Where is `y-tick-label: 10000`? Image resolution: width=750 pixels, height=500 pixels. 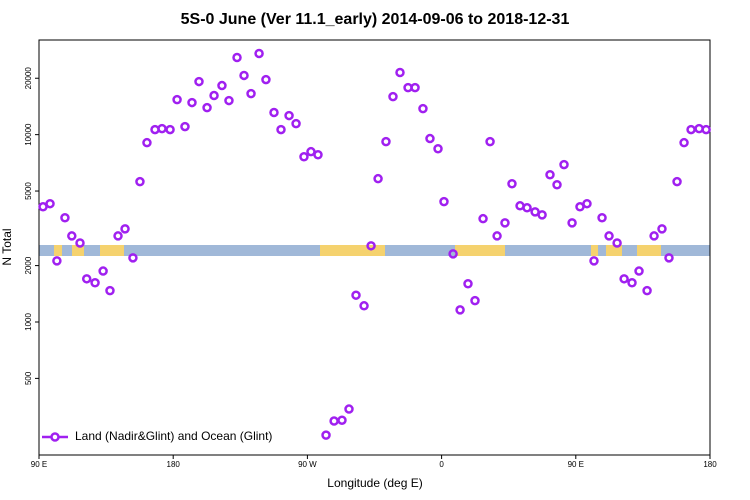 y-tick-label: 10000 is located at coordinates (28, 134).